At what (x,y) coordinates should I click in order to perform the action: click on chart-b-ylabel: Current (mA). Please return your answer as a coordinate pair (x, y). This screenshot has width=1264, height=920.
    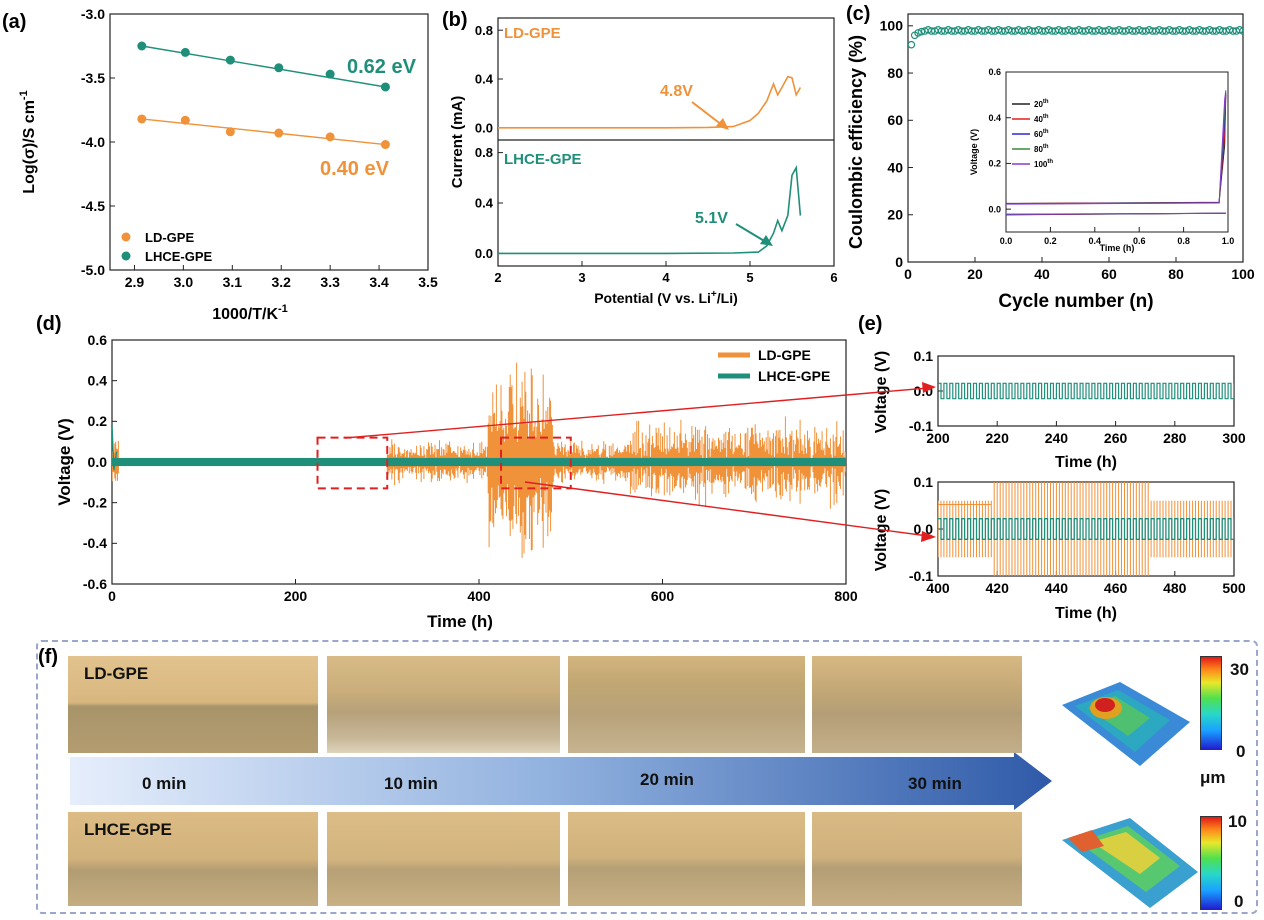
    Looking at the image, I should click on (457, 142).